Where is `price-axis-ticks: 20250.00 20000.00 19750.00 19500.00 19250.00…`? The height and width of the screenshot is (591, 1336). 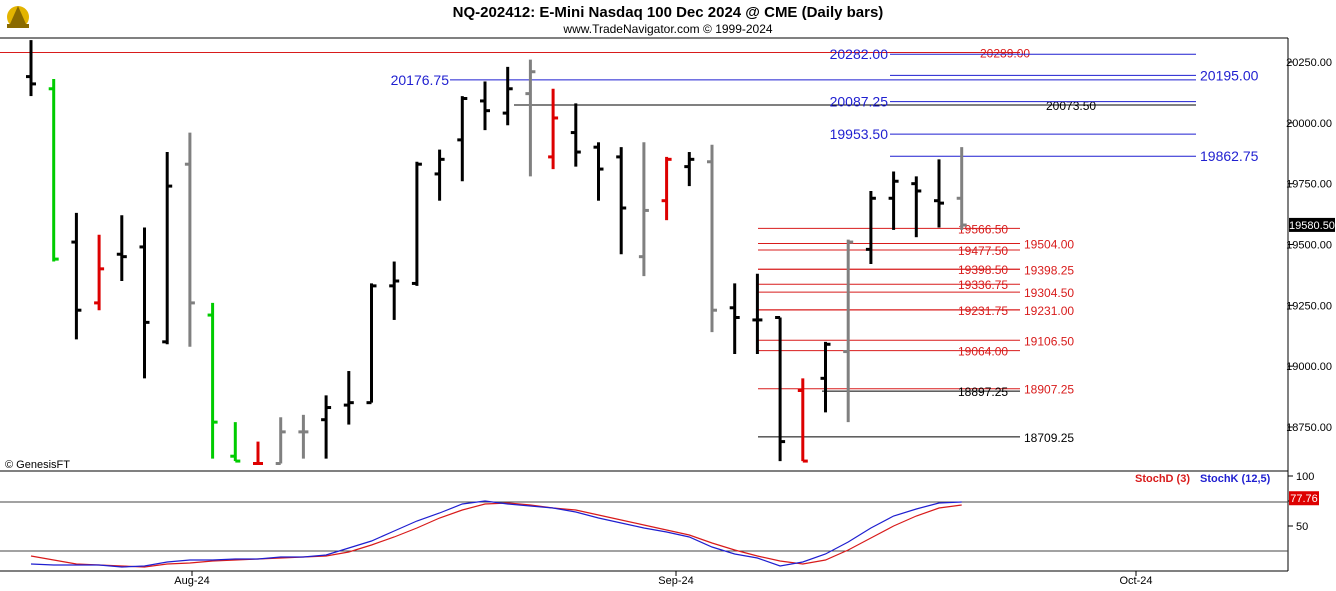 price-axis-ticks: 20250.00 20000.00 19750.00 19500.00 19250.00… is located at coordinates (1309, 245).